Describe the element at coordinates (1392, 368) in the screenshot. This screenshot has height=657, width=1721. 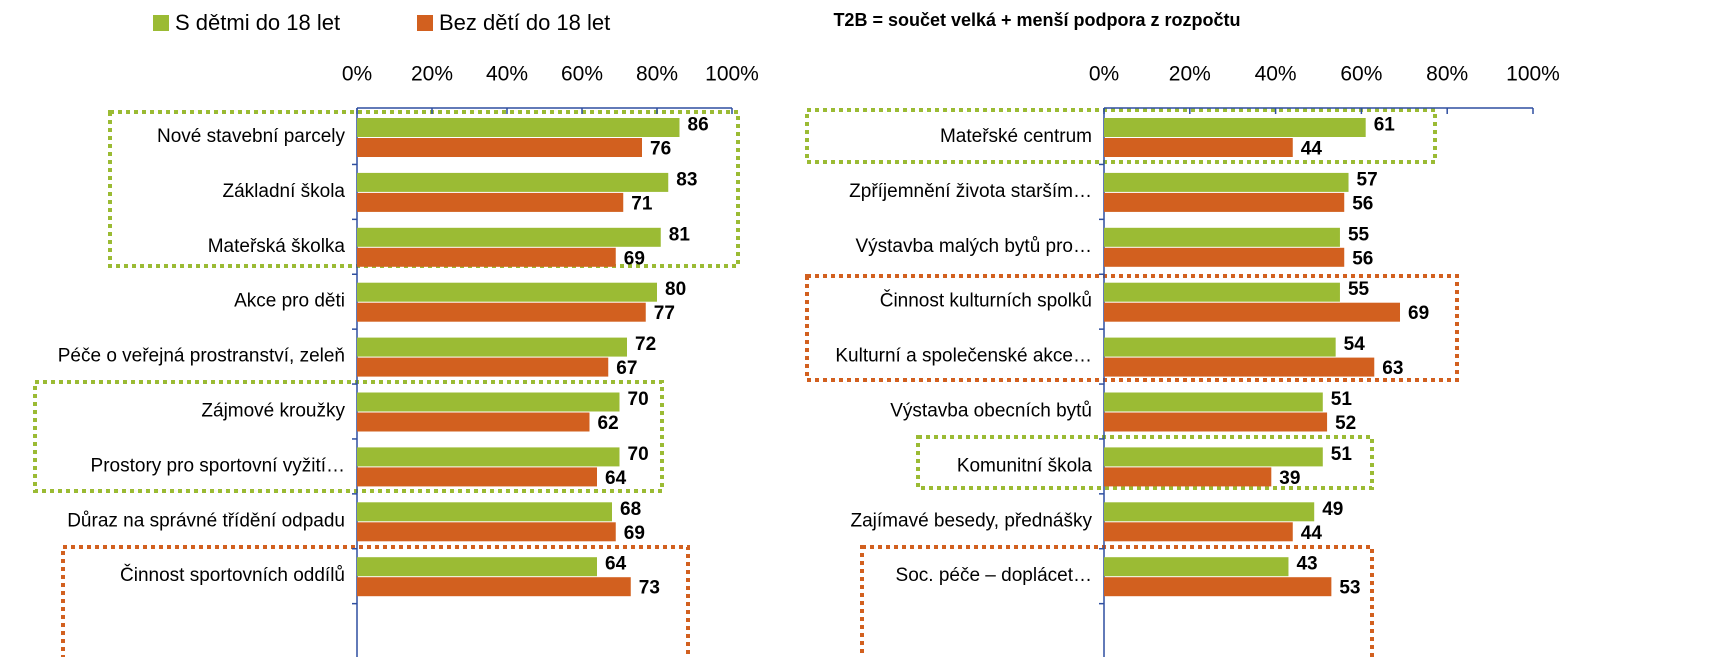
I see `data-label: 63` at that location.